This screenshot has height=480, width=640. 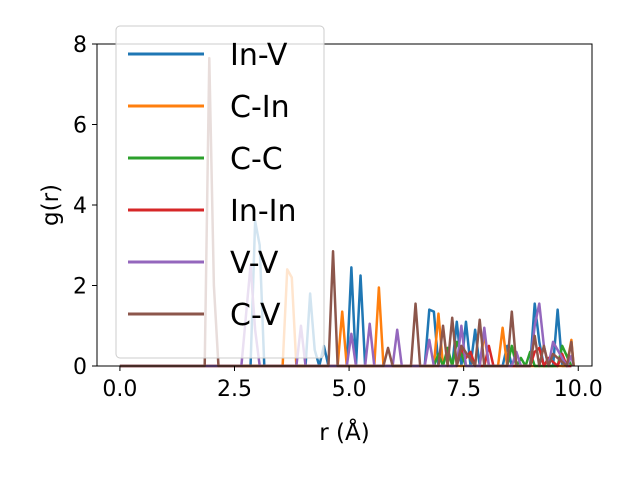 I want to click on x-tick-label: 10.0, so click(x=578, y=389).